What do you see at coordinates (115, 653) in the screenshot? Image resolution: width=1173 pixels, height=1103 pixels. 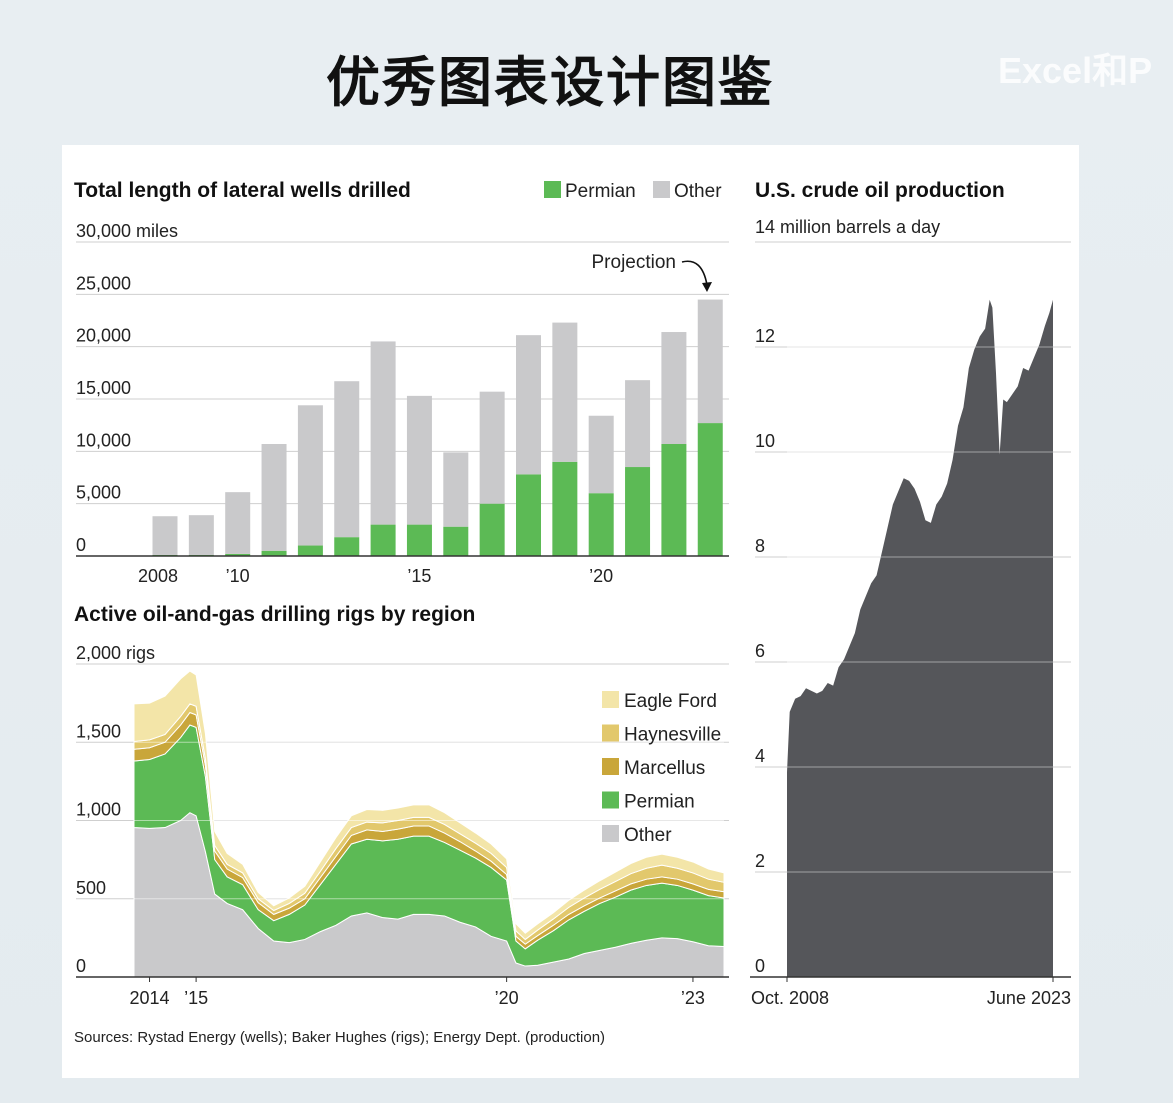 I see `rigs-unit-label: 2,000 rigs` at bounding box center [115, 653].